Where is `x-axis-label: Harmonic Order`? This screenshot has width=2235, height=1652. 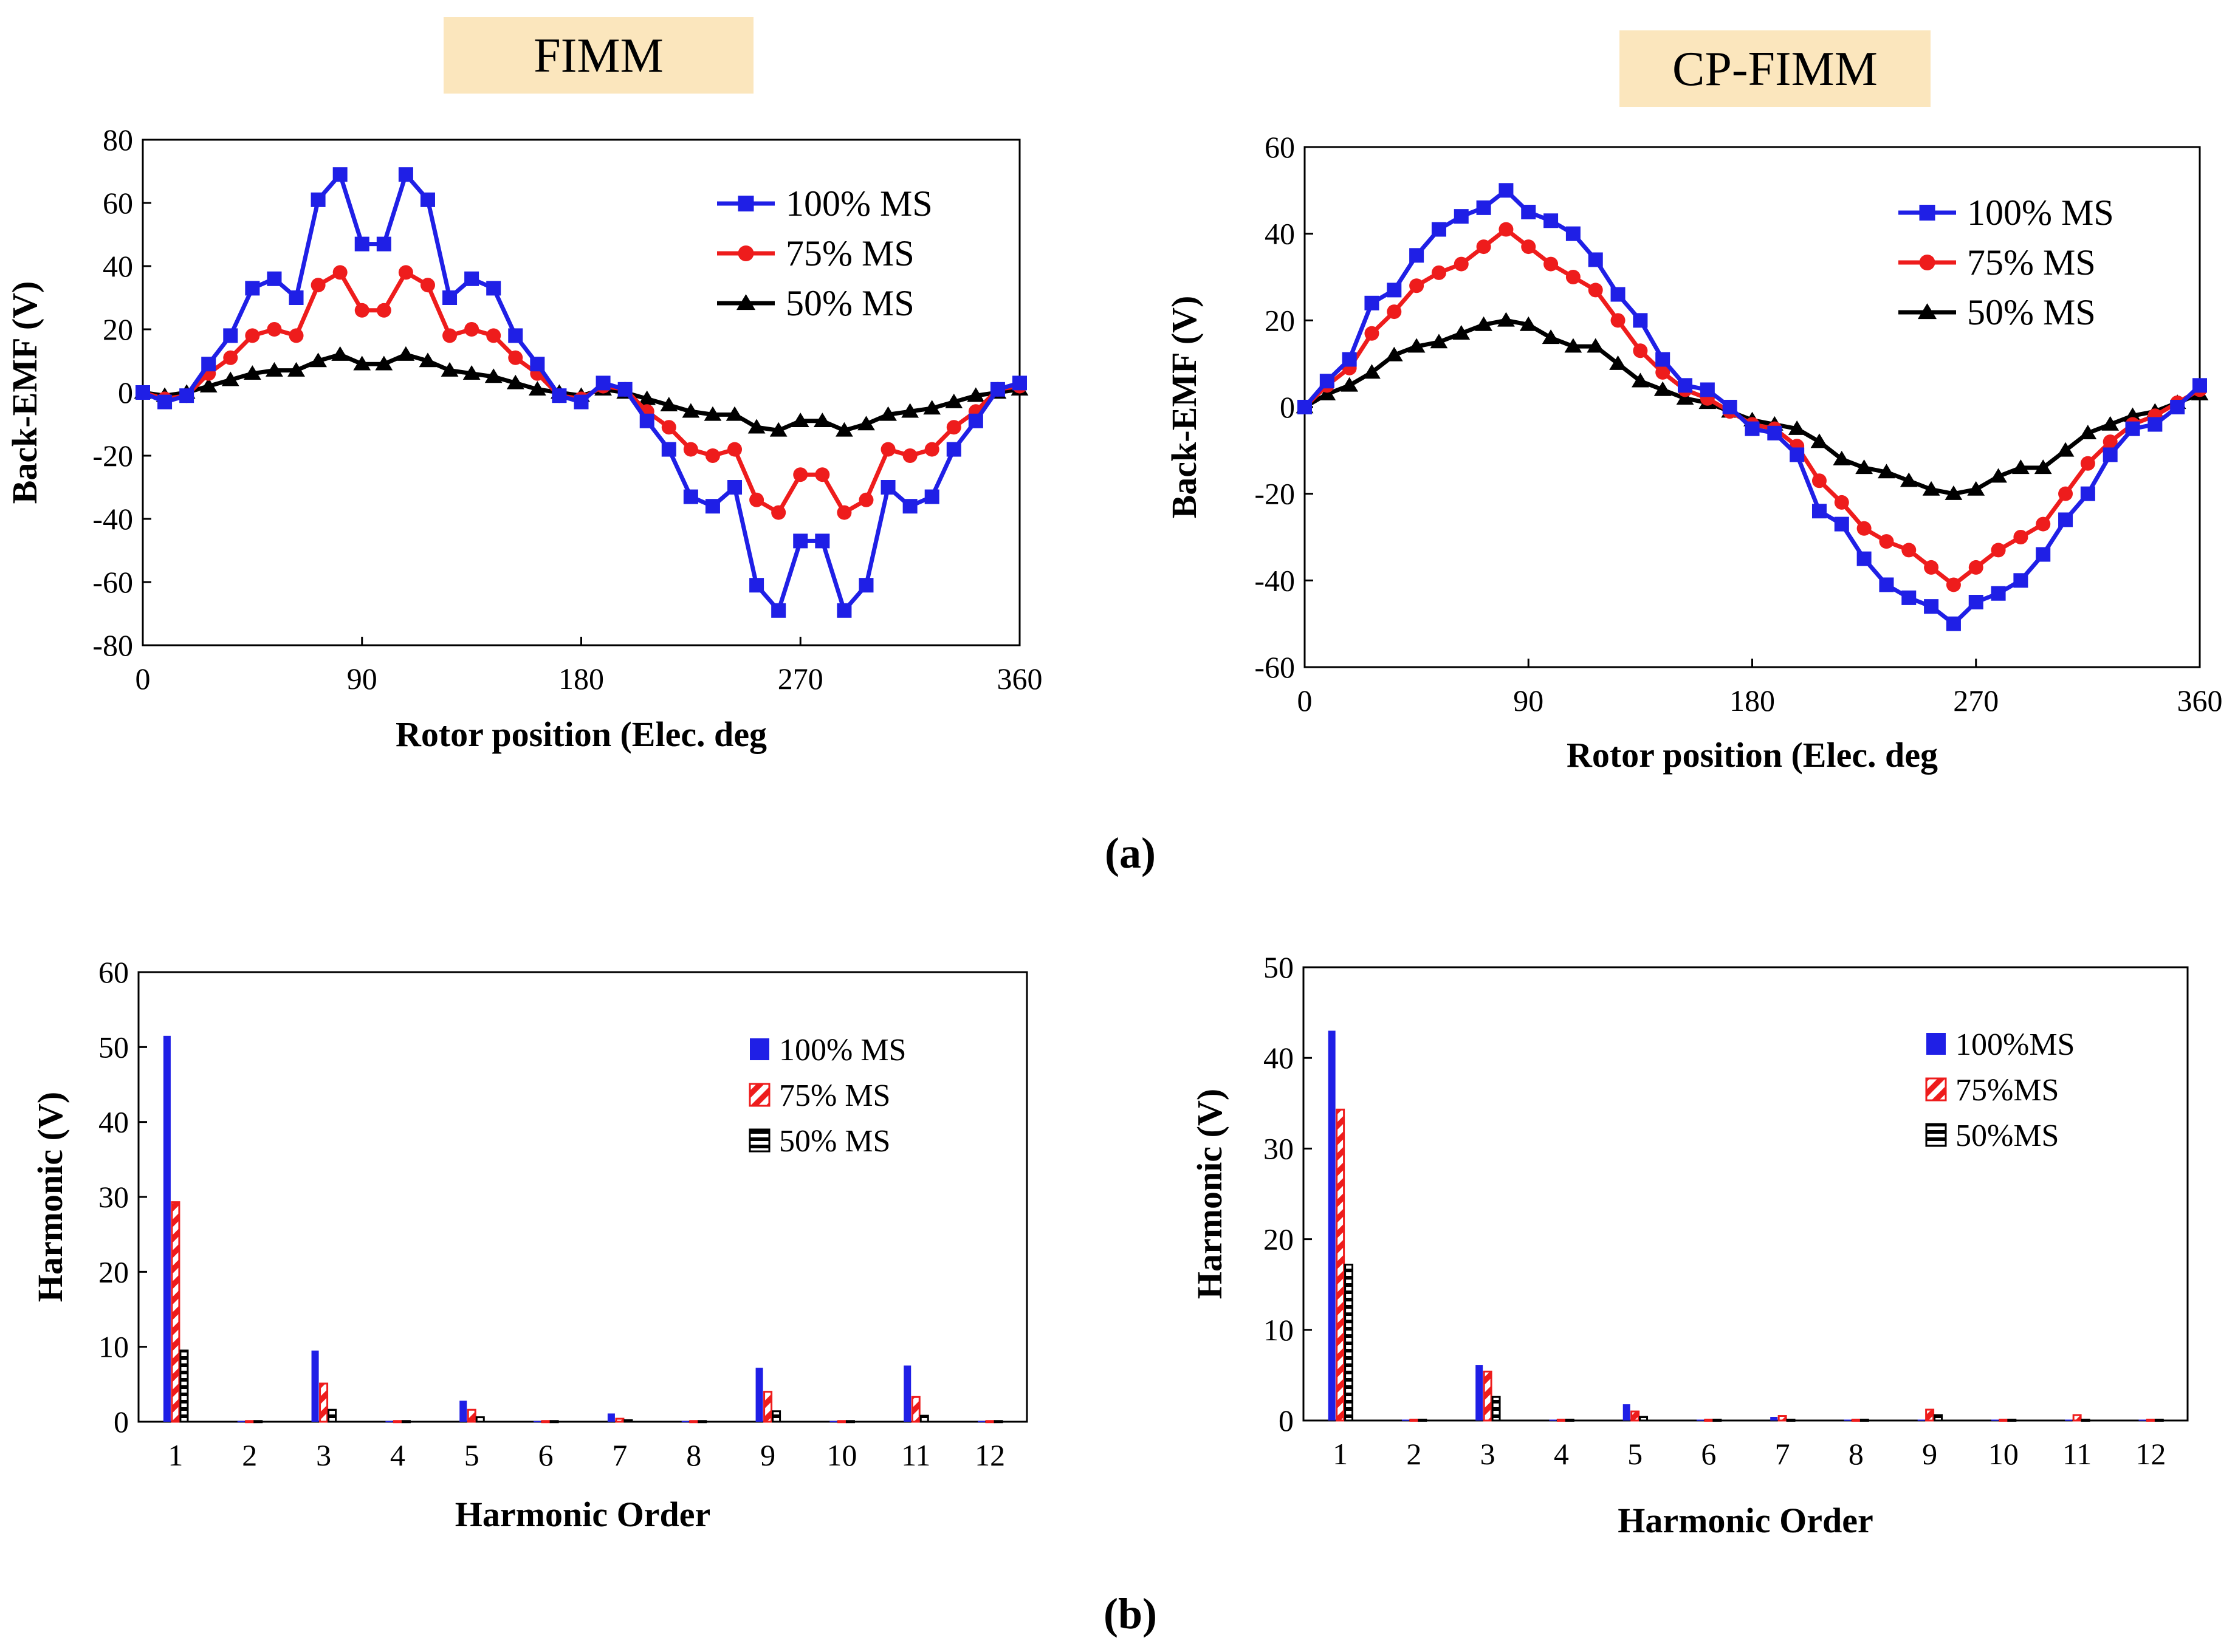
x-axis-label: Harmonic Order is located at coordinates (1745, 1520).